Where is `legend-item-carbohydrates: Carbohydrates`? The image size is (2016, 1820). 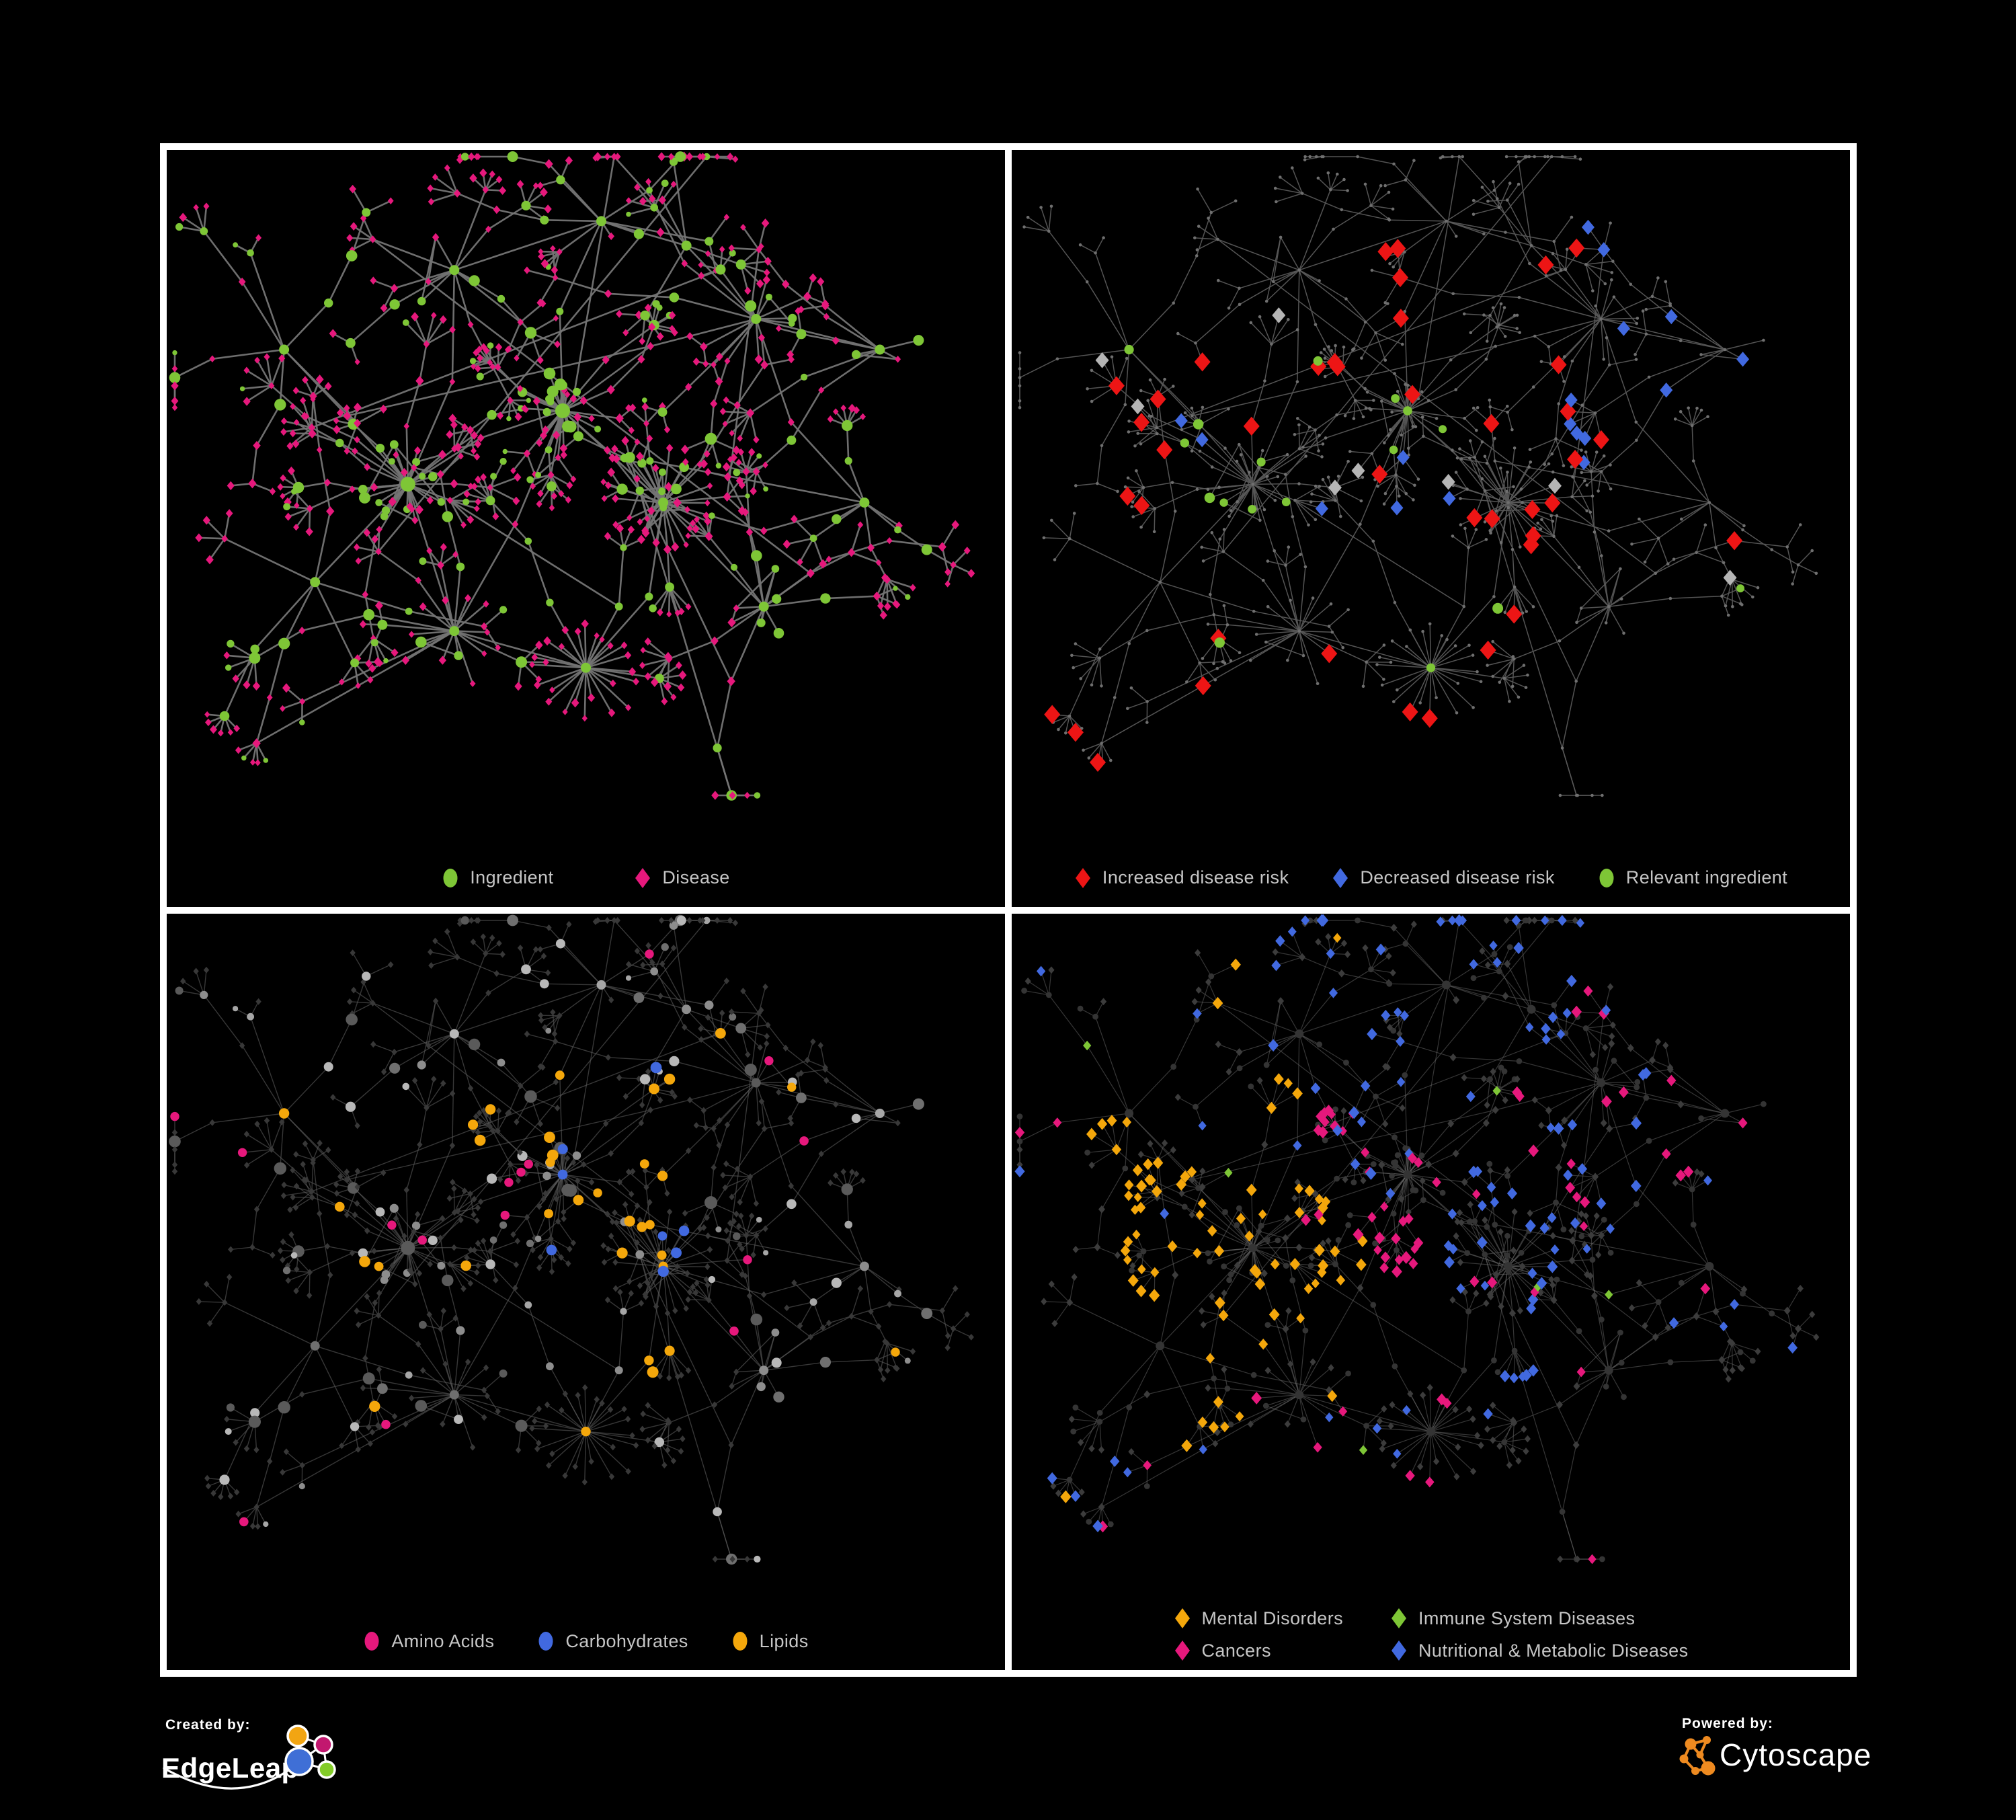
legend-item-carbohydrates: Carbohydrates is located at coordinates (612, 1641).